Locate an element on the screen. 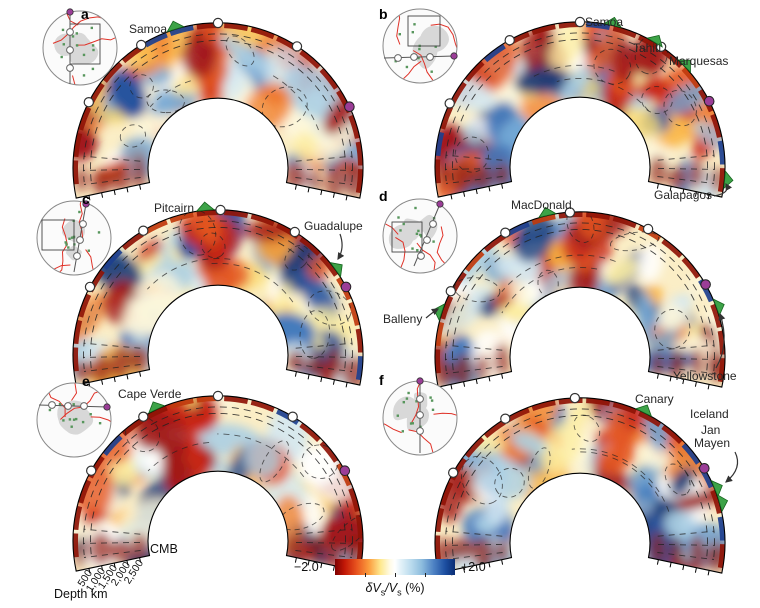 The width and height of the screenshot is (760, 608). leader-arrow is located at coordinates (720, 340).